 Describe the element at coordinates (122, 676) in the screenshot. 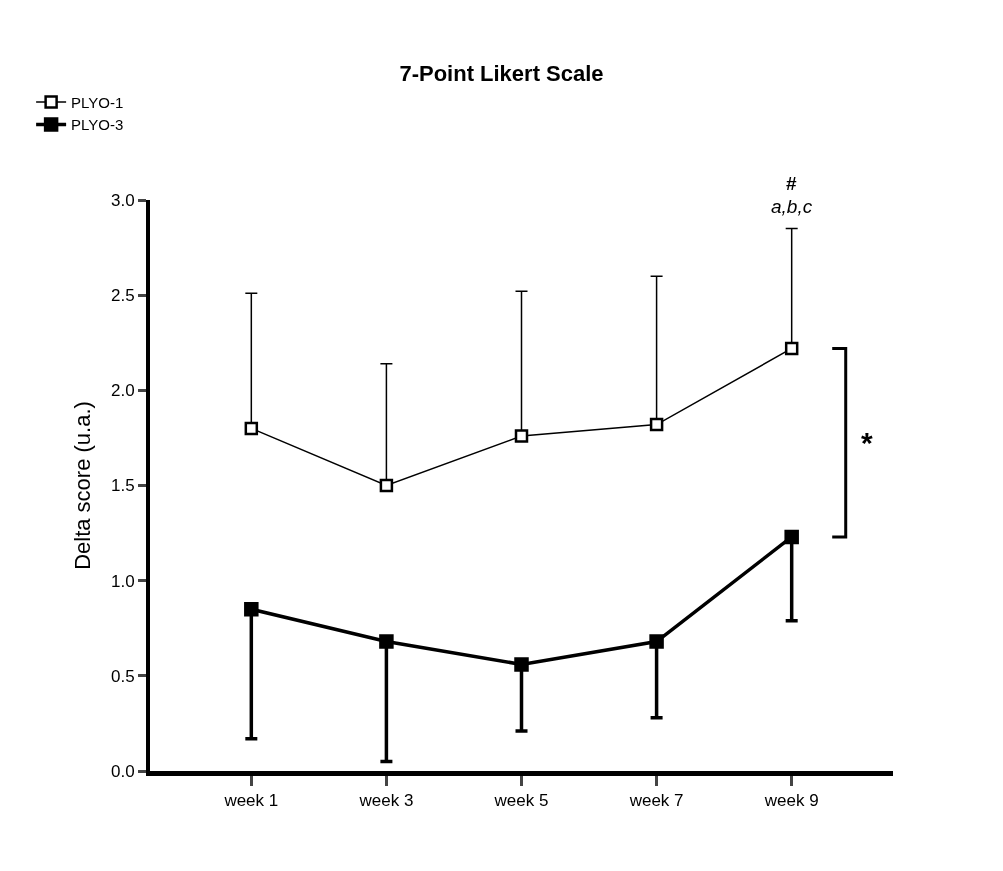

I see `y-tick-label: 0.5` at that location.